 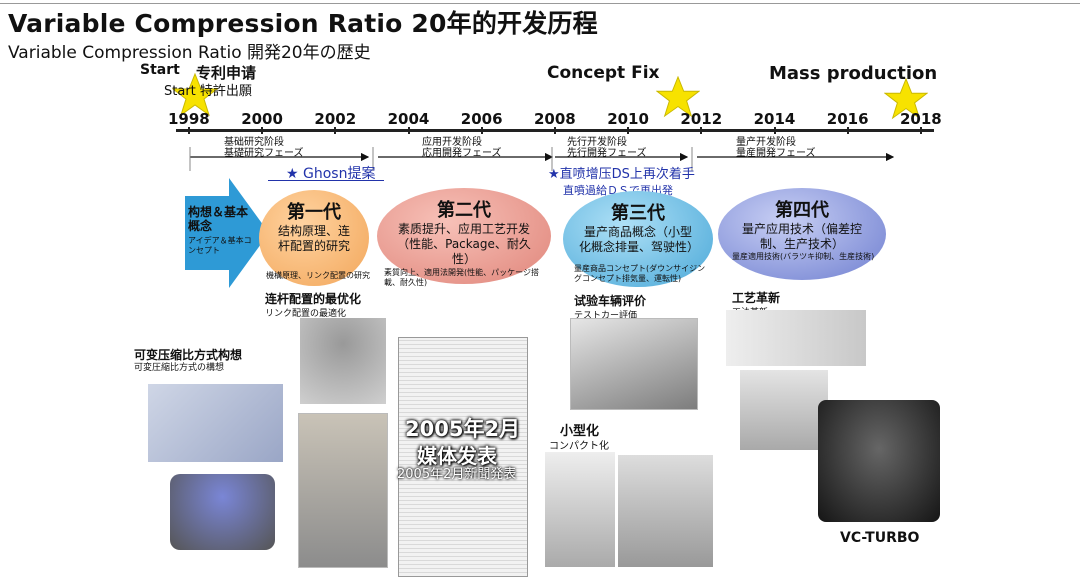 I want to click on ghosn-underline, so click(x=326, y=180).